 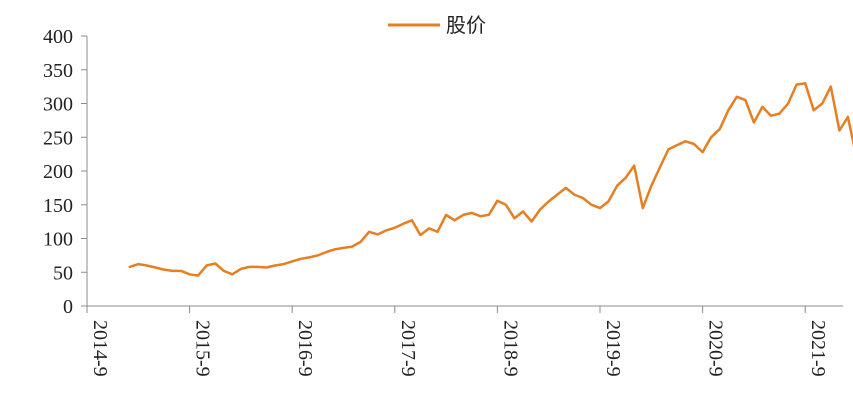 I want to click on x-tick-label: 2019-9, so click(x=613, y=348).